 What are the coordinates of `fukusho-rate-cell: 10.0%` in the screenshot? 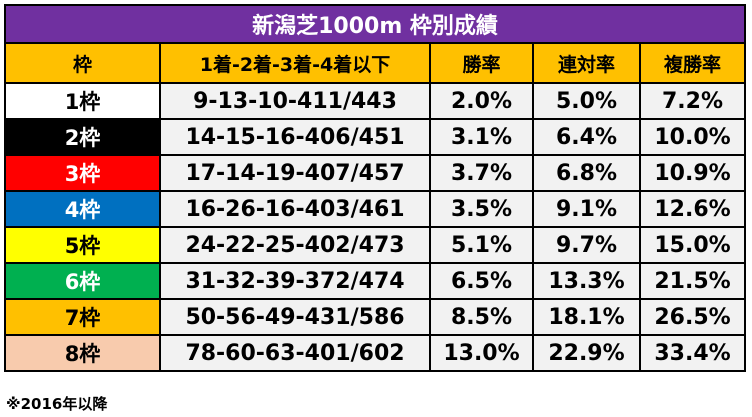 It's located at (692, 137).